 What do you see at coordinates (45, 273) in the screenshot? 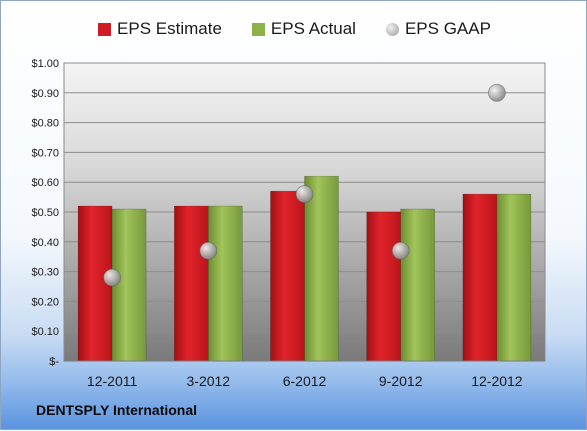
I see `y-tick-label: $0.30` at bounding box center [45, 273].